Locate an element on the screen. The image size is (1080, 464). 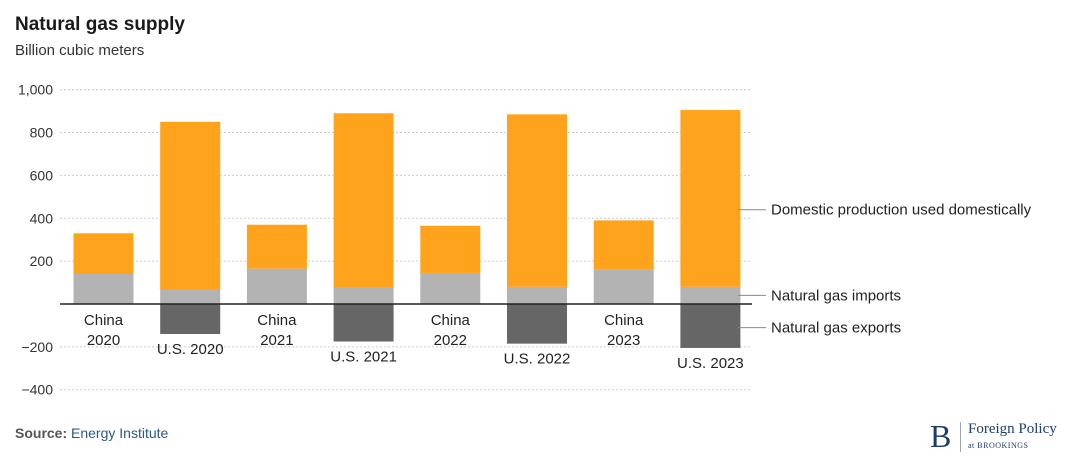
chart-subtitle: Billion cubic meters is located at coordinates (80, 50).